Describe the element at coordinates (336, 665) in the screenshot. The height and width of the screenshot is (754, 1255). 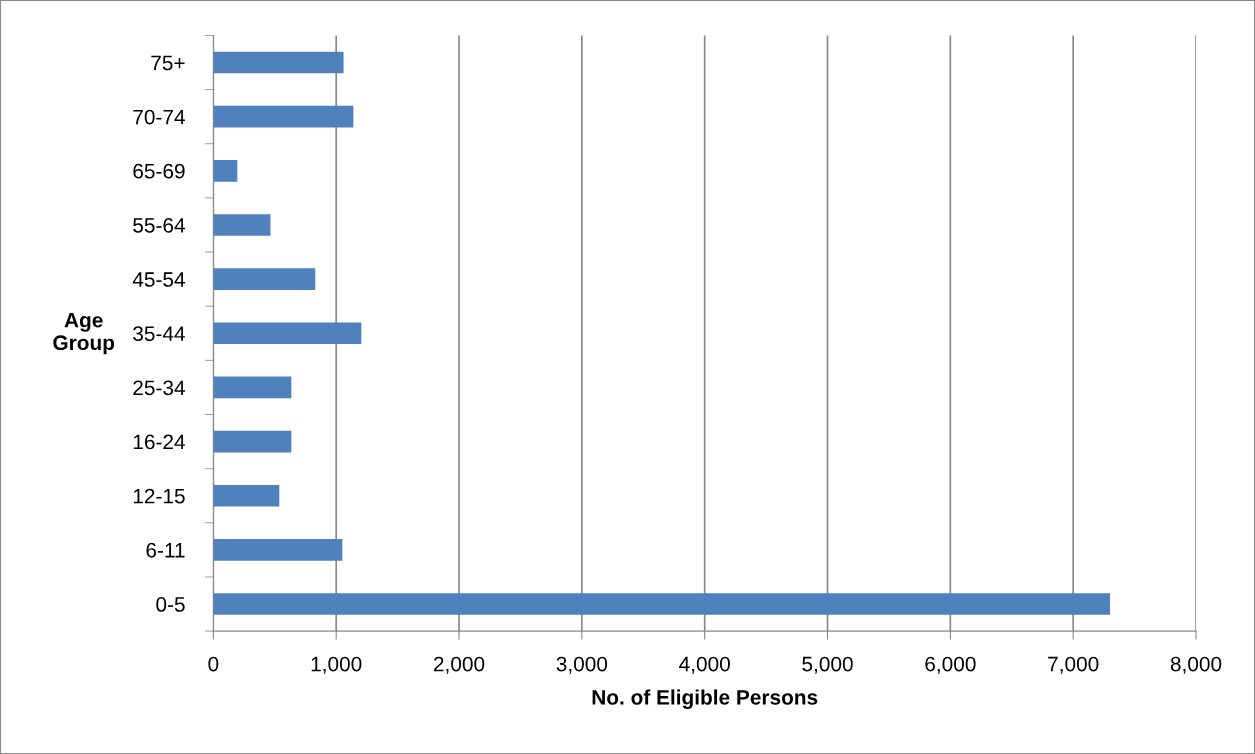
I see `x-tick-label: 1,000` at that location.